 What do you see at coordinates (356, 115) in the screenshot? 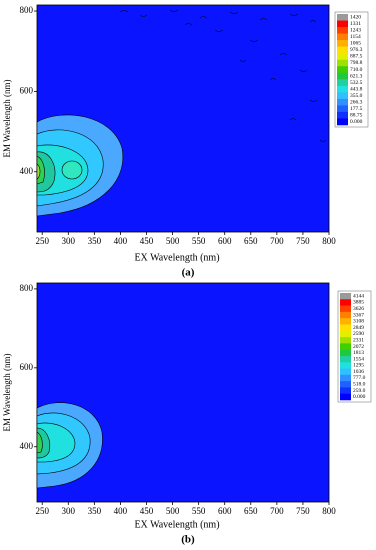
I see `colorbar-label: 88.75` at bounding box center [356, 115].